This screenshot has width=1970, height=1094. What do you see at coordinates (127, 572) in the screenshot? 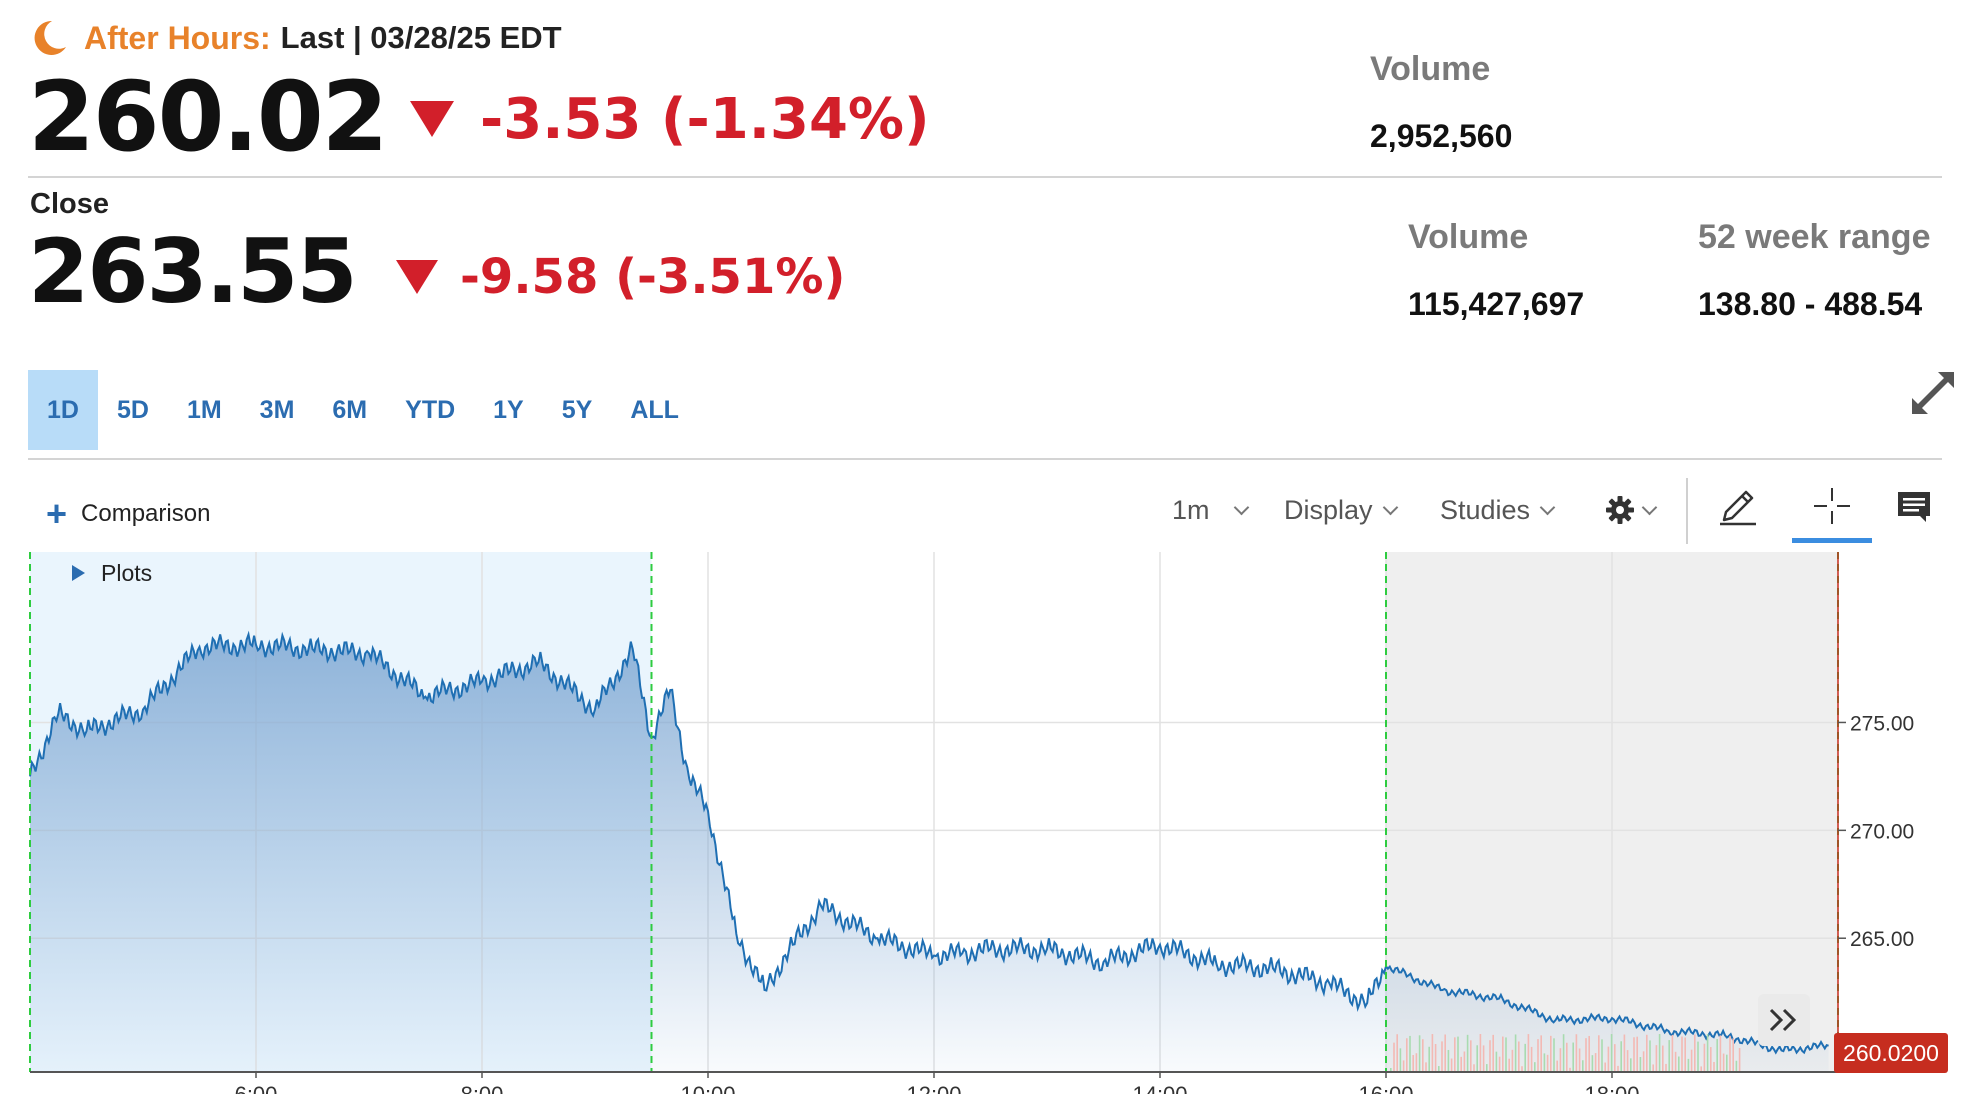
I see `plots-label: Plots` at bounding box center [127, 572].